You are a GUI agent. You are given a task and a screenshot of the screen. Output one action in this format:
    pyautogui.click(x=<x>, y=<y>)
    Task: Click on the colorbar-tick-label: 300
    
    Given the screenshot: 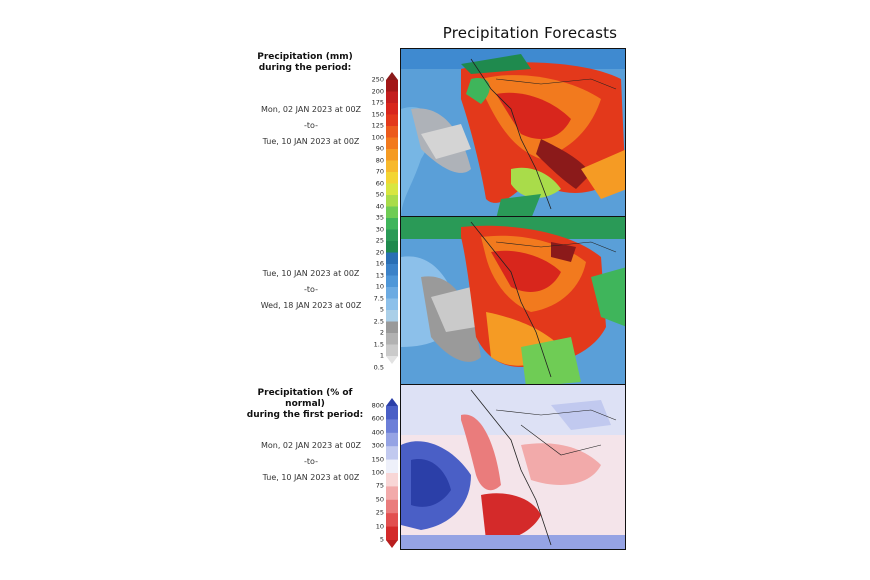 What is the action you would take?
    pyautogui.click(x=377, y=445)
    